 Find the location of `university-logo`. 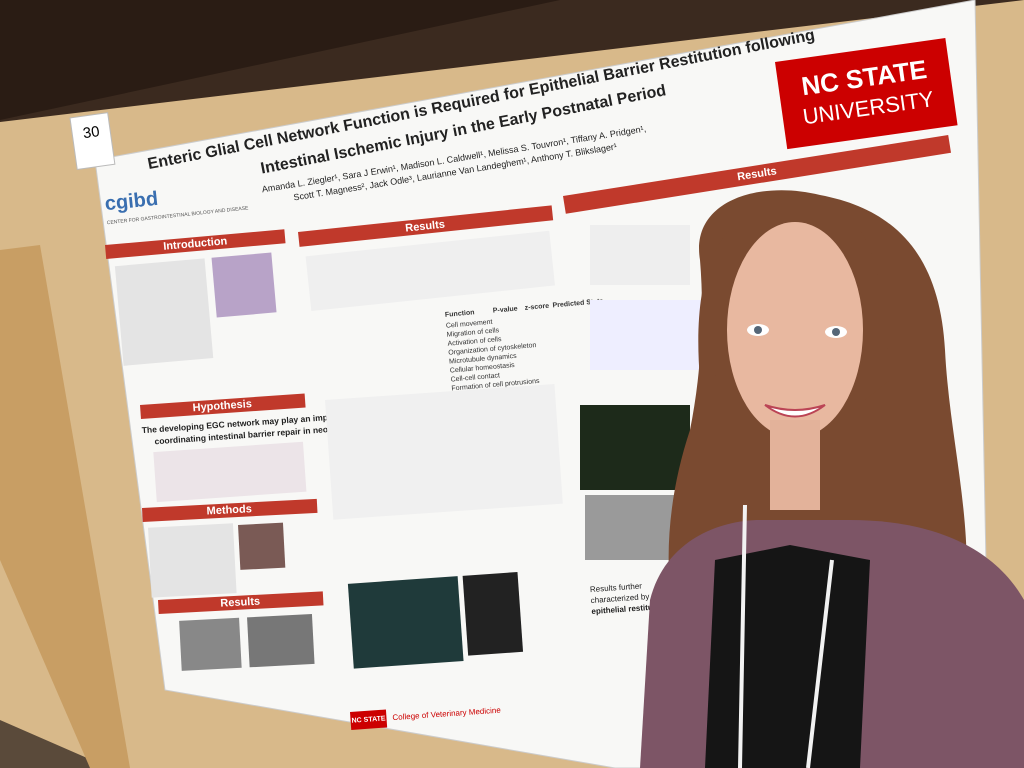

university-logo is located at coordinates (866, 94).